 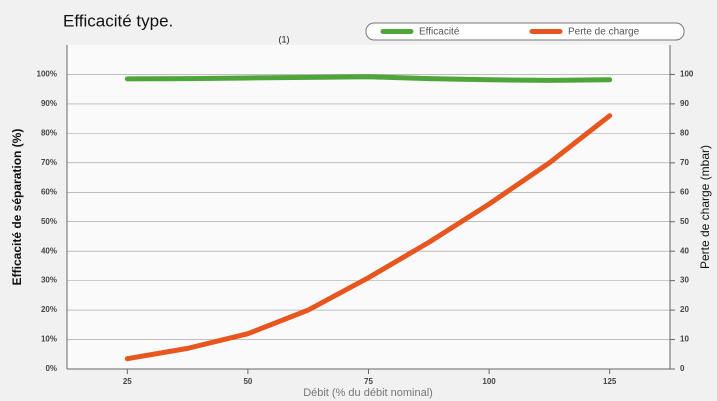 What do you see at coordinates (49, 280) in the screenshot?
I see `y-tick-label: 30%` at bounding box center [49, 280].